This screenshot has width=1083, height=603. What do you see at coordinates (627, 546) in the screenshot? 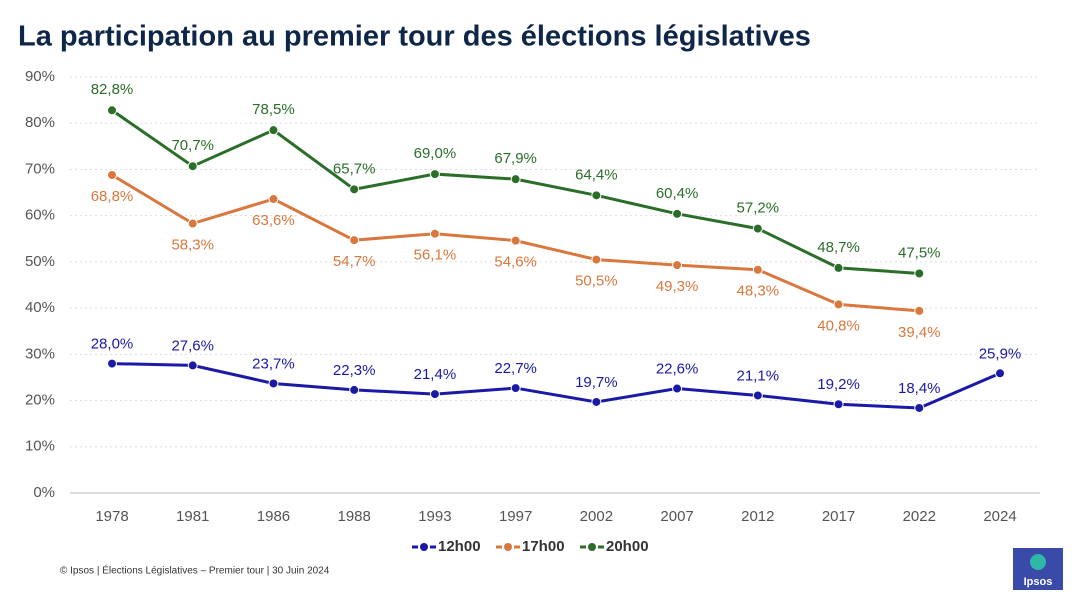
I see `legend-label: 20h00` at bounding box center [627, 546].